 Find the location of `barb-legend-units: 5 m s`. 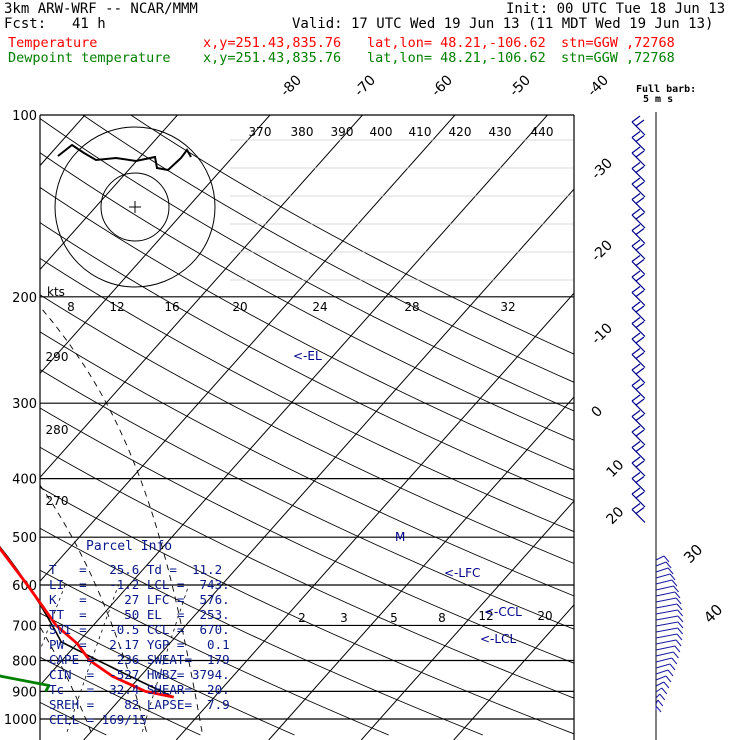

barb-legend-units: 5 m s is located at coordinates (658, 99).